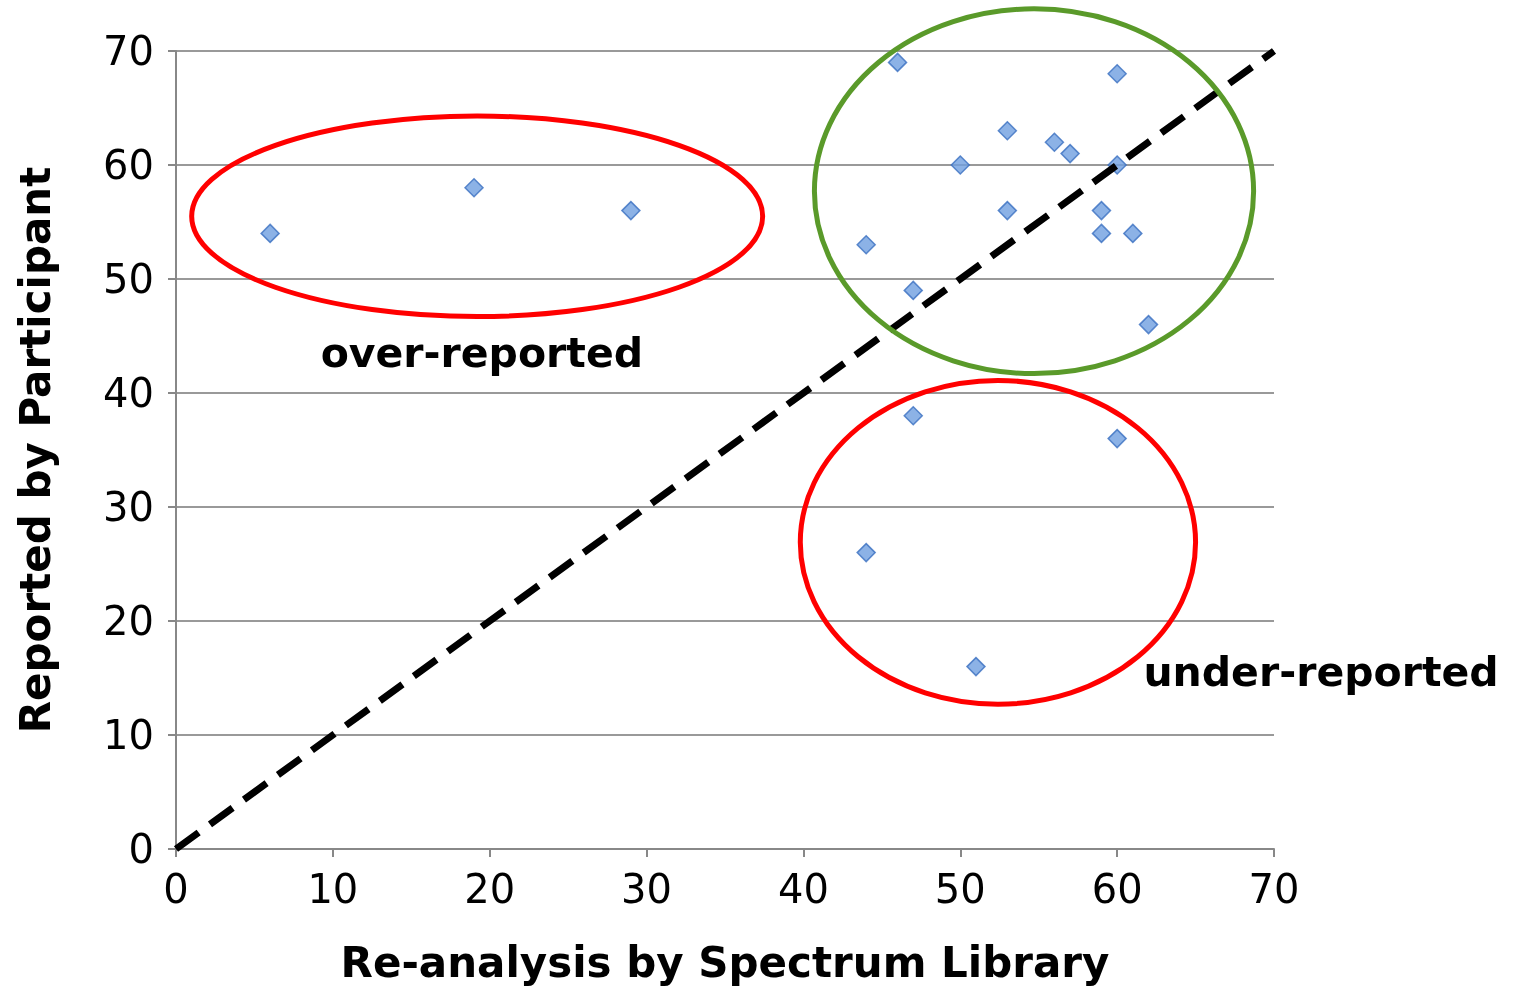 The height and width of the screenshot is (1006, 1521). What do you see at coordinates (128, 393) in the screenshot?
I see `y-tick-label: 40` at bounding box center [128, 393].